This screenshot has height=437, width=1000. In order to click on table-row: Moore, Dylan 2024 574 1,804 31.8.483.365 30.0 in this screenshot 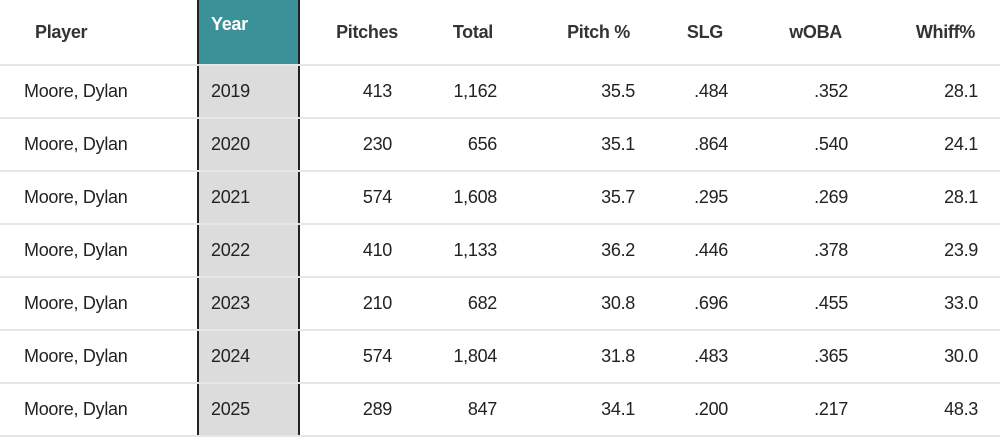, I will do `click(500, 357)`.